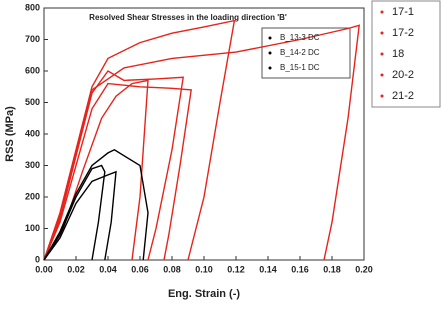 The image size is (442, 310). I want to click on legend-label: 21-2, so click(403, 96).